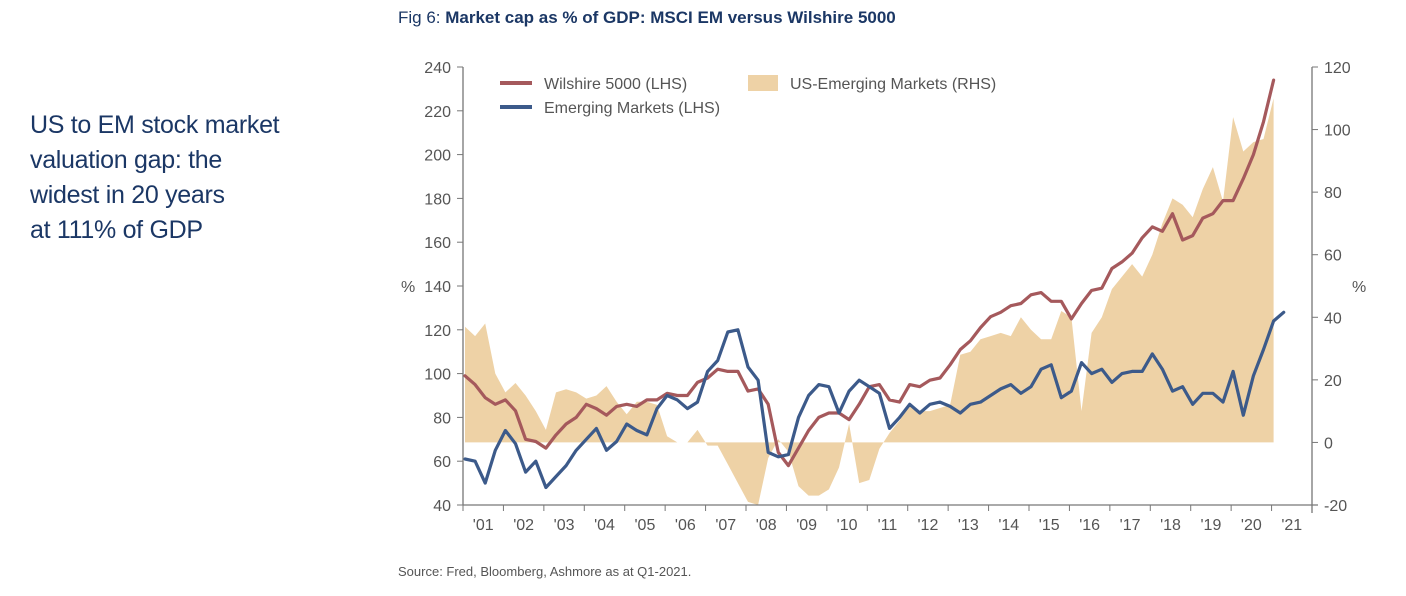  What do you see at coordinates (1333, 193) in the screenshot?
I see `y-right-tick-label: 80` at bounding box center [1333, 193].